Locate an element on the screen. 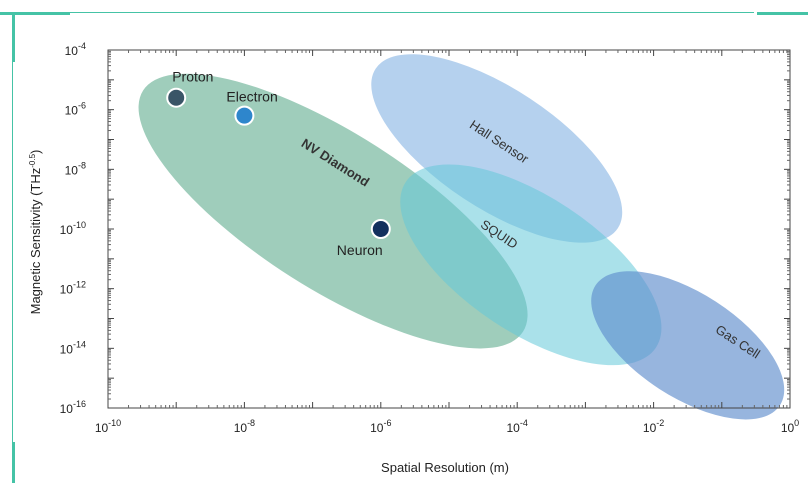  y-tick-label: 10⁻¹⁶ is located at coordinates (73, 407).